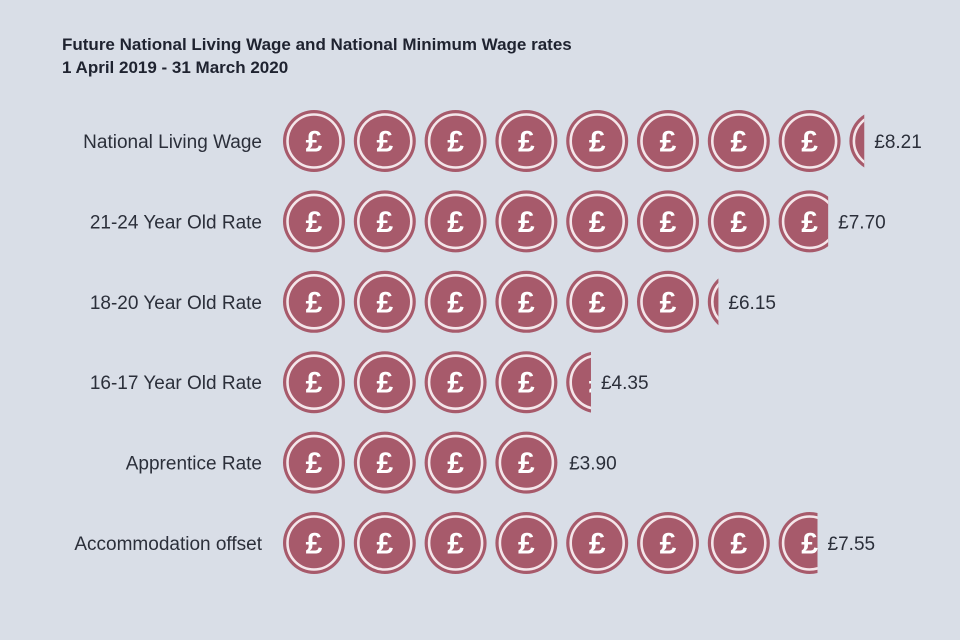  Describe the element at coordinates (852, 544) in the screenshot. I see `value-label: £7.55` at that location.